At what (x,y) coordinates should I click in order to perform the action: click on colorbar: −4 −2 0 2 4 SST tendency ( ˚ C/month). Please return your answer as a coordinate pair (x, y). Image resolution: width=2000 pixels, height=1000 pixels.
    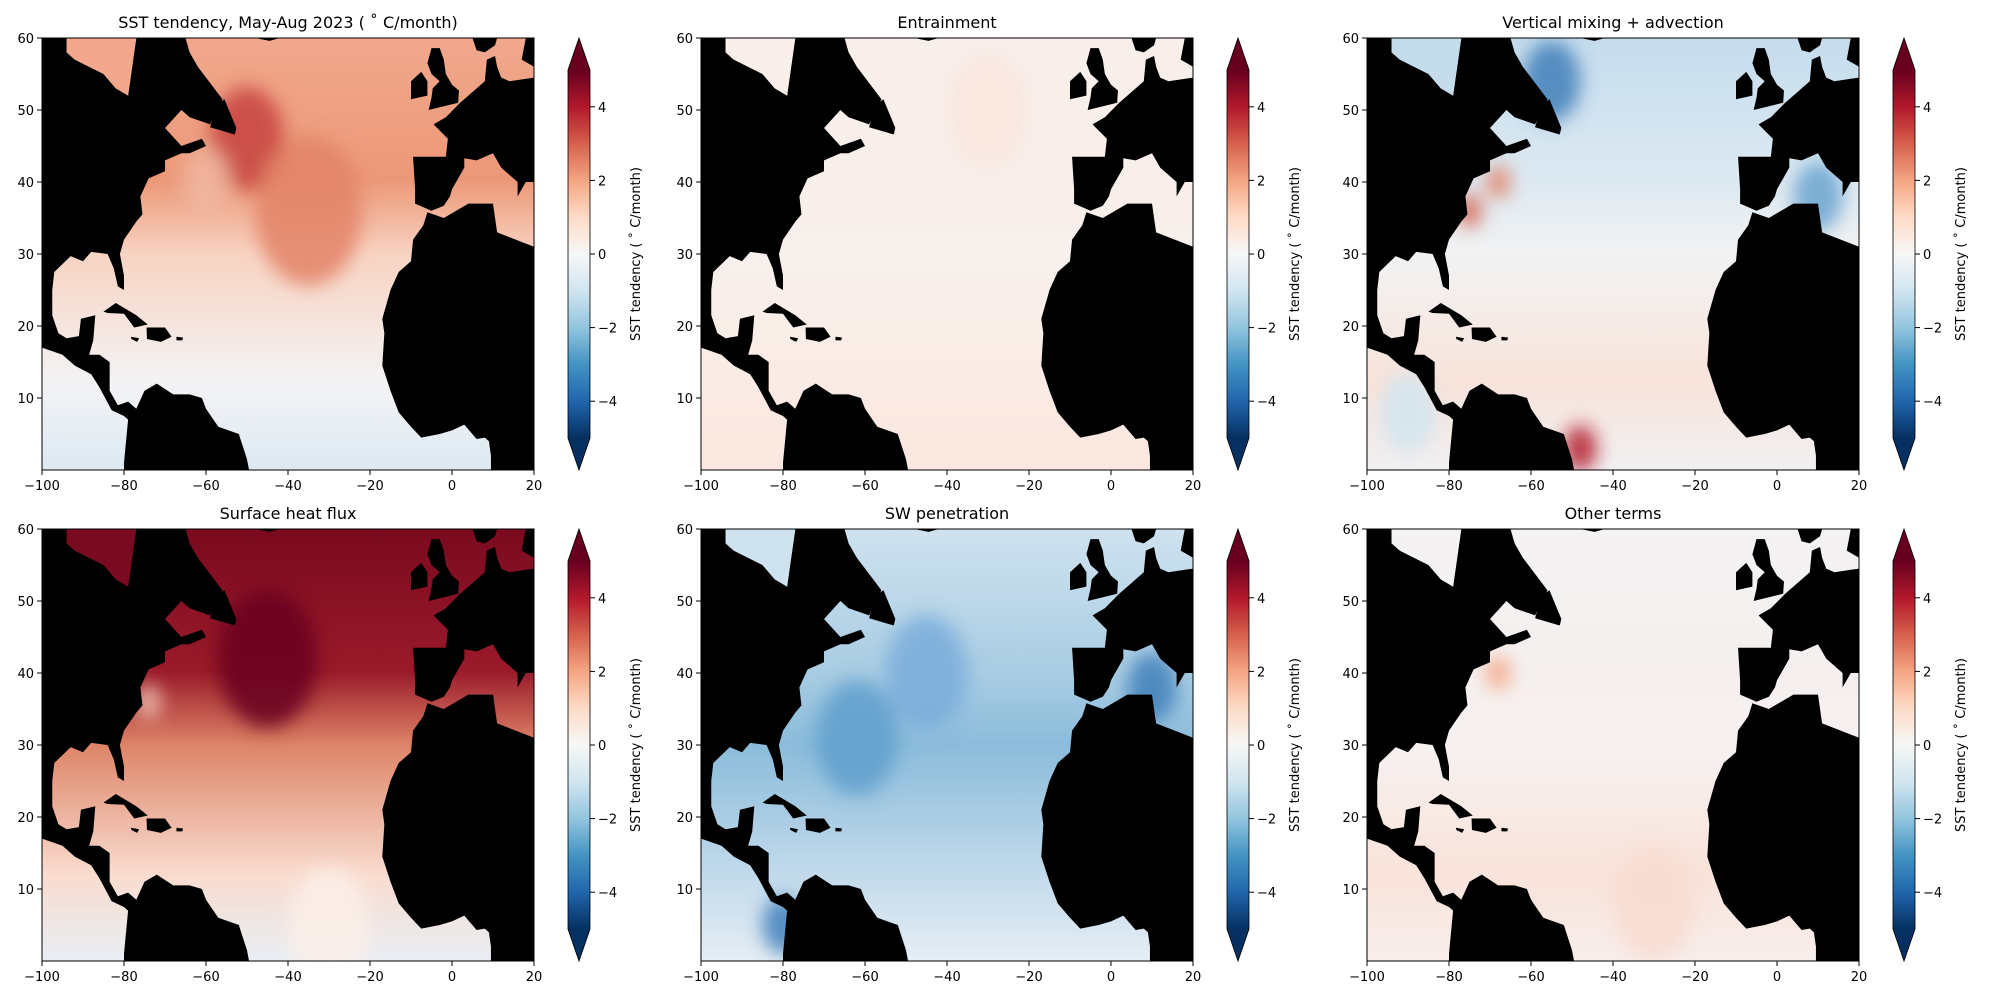
    Looking at the image, I should click on (605, 254).